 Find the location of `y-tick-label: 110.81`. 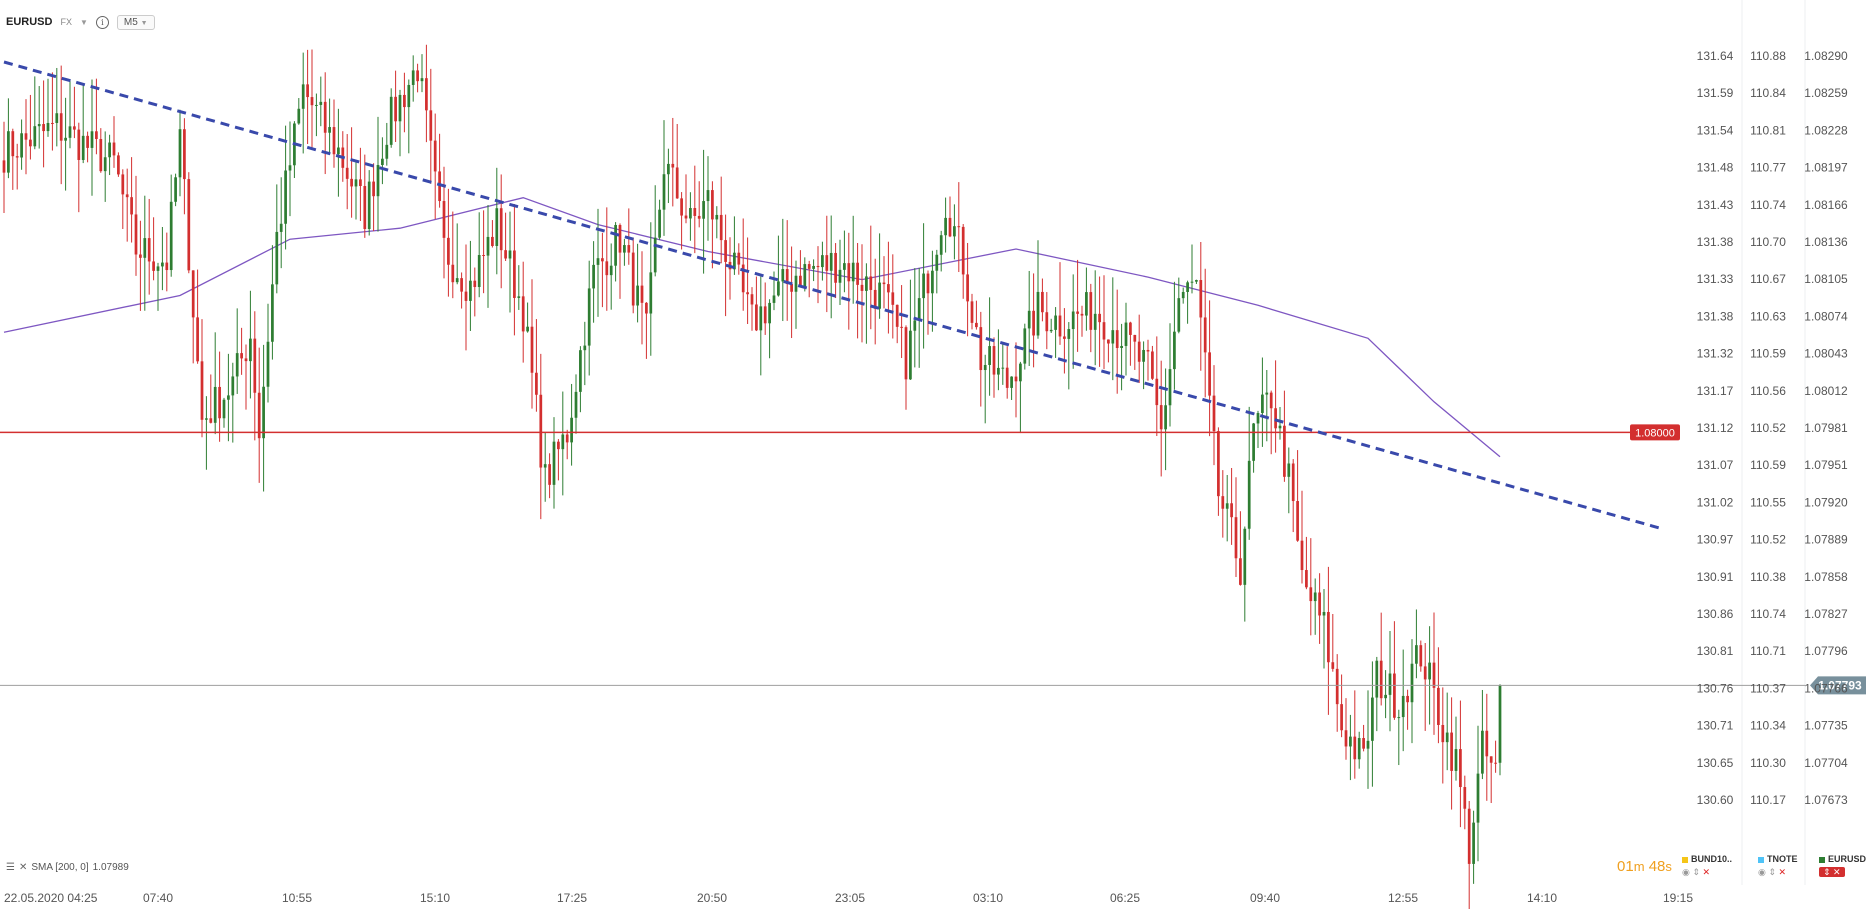

y-tick-label: 110.81 is located at coordinates (1768, 130).